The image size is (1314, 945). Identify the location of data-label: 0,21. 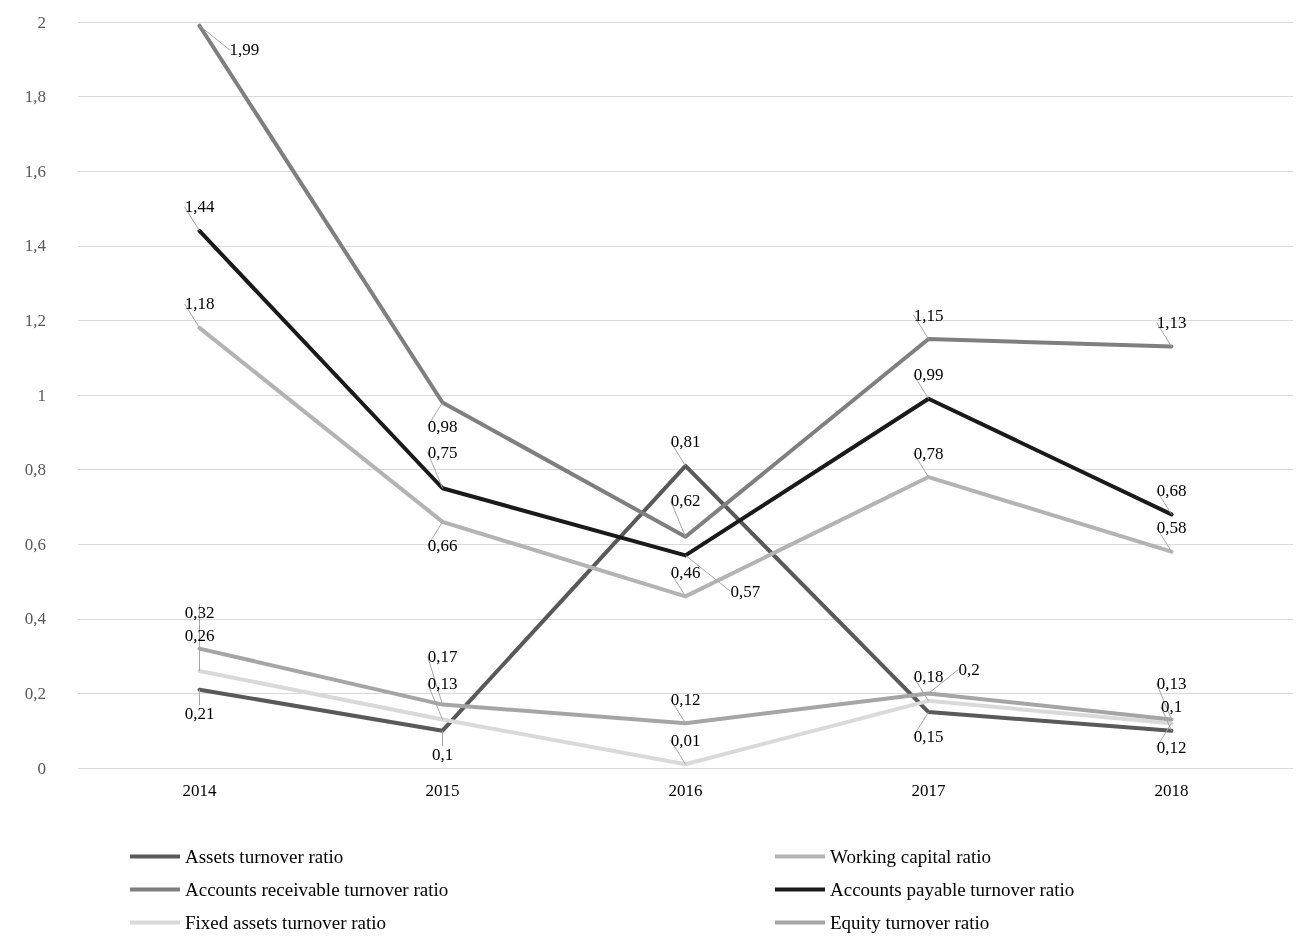
(199, 714).